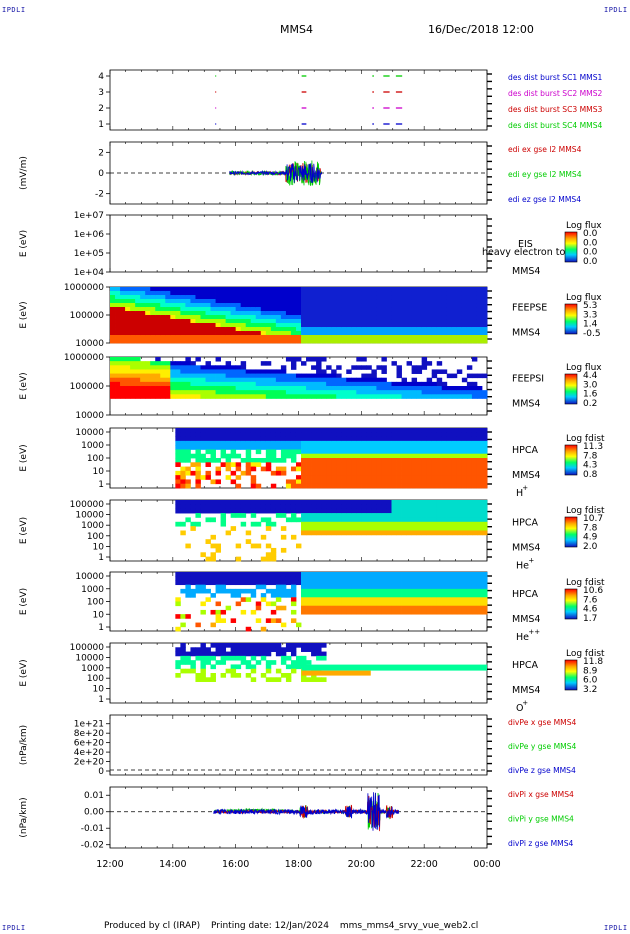 The height and width of the screenshot is (934, 630). What do you see at coordinates (528, 378) in the screenshot?
I see `instrument-label: FEEPSI` at bounding box center [528, 378].